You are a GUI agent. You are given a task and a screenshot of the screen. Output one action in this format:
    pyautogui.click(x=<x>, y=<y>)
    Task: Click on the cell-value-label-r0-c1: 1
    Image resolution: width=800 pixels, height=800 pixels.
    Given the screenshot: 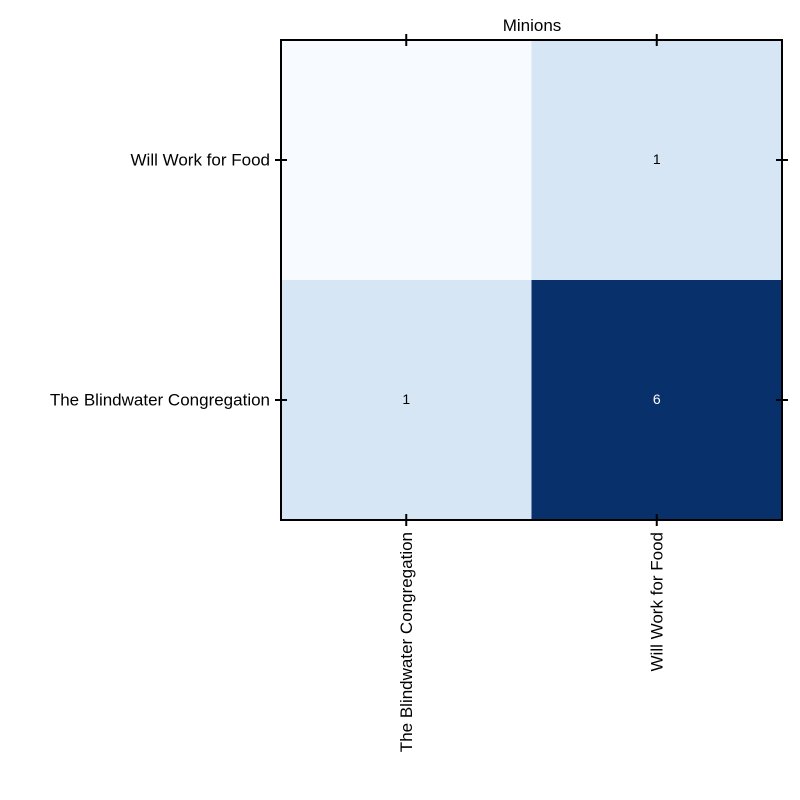 What is the action you would take?
    pyautogui.click(x=657, y=159)
    